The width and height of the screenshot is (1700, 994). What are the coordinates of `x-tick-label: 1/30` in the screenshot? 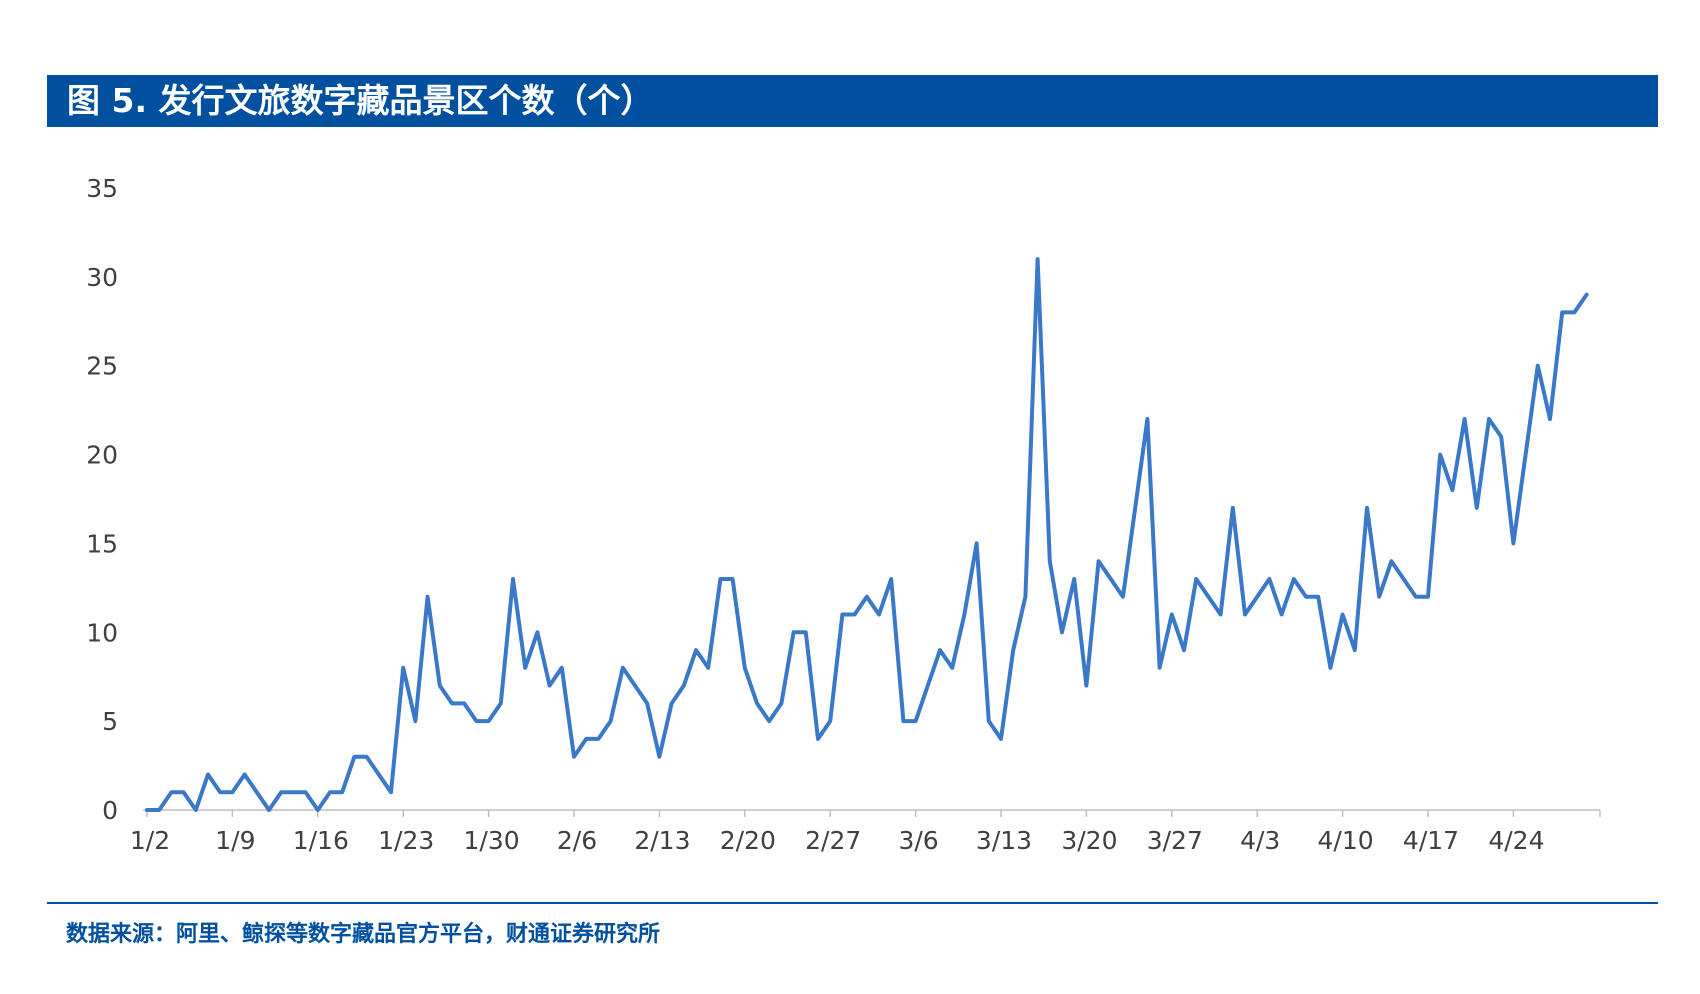 It's located at (492, 840).